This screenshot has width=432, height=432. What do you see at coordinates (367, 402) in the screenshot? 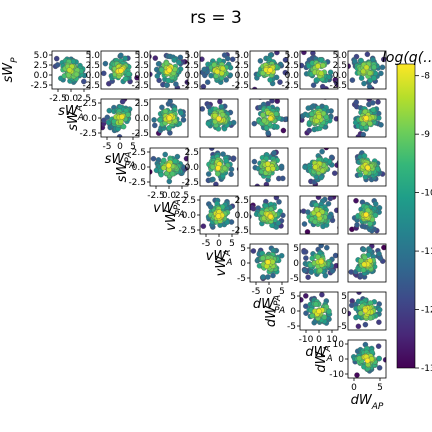
I see `axis-label: dWAP` at bounding box center [367, 402].